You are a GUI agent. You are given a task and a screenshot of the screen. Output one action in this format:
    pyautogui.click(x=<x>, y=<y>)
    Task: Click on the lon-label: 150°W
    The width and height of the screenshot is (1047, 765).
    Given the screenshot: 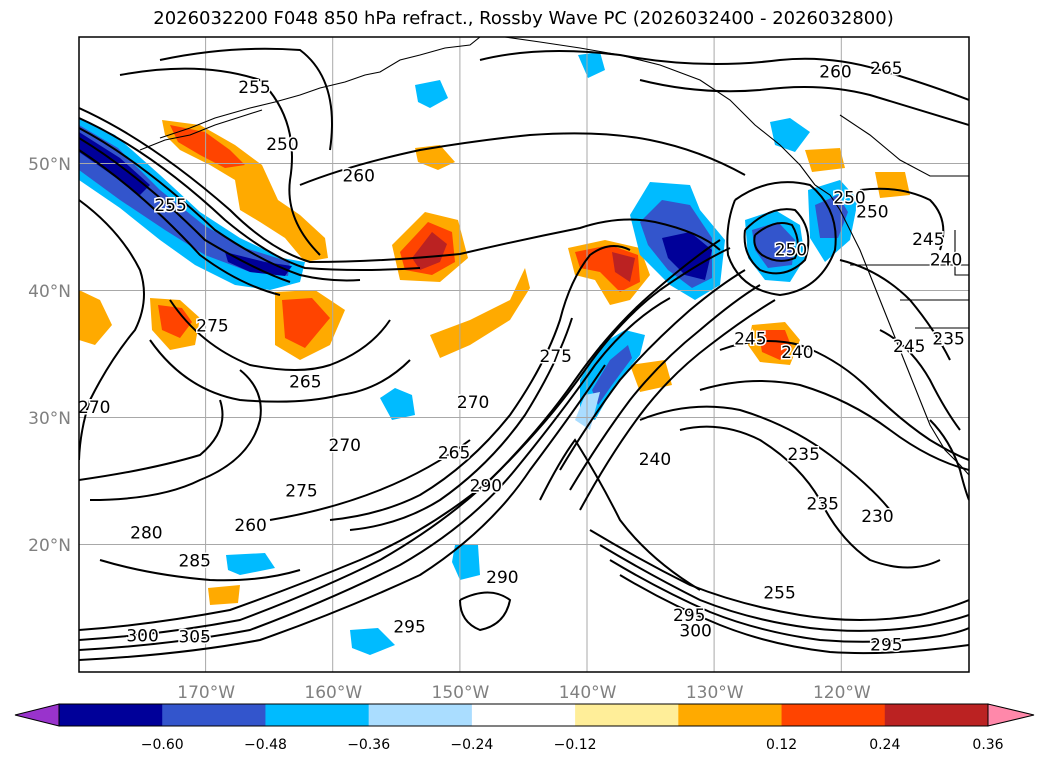 What is the action you would take?
    pyautogui.click(x=461, y=693)
    